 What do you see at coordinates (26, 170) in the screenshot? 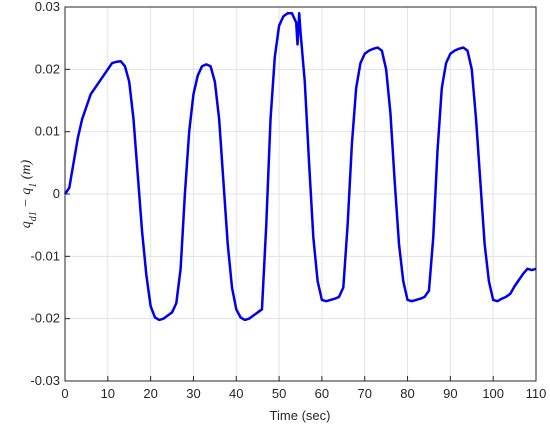
I see `y-label-part: (m)` at bounding box center [26, 170].